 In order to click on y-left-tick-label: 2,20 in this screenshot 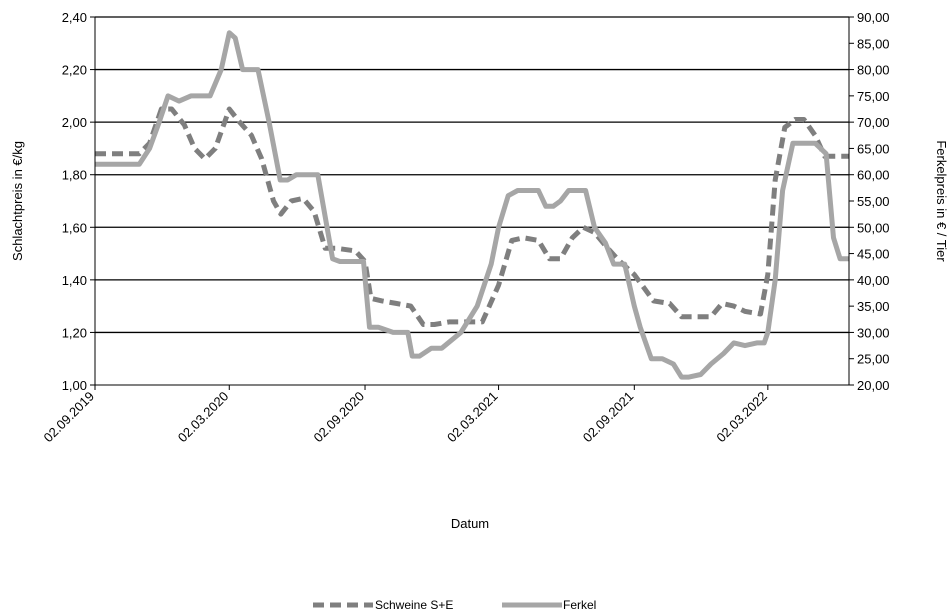, I will do `click(74, 70)`.